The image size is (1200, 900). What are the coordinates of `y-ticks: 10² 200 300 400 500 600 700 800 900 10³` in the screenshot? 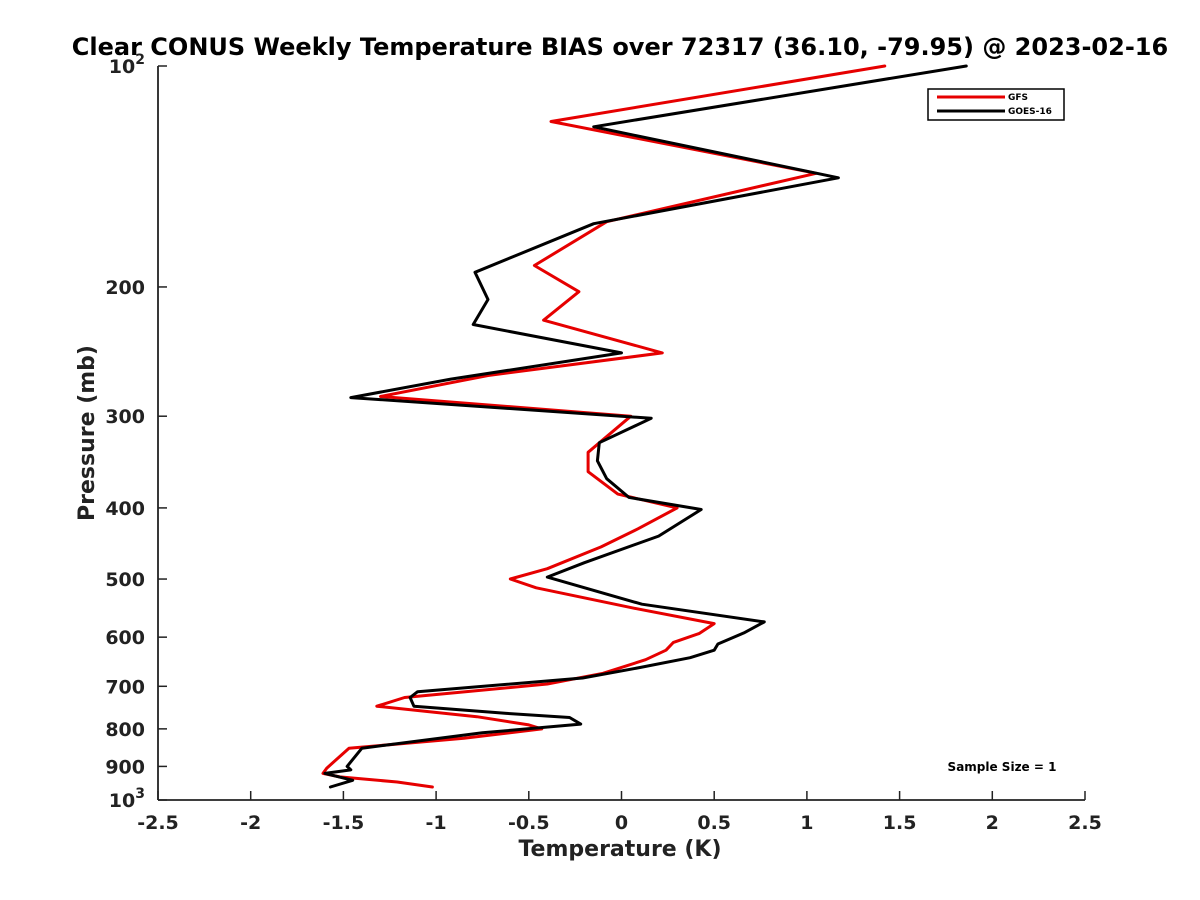 It's located at (136, 432).